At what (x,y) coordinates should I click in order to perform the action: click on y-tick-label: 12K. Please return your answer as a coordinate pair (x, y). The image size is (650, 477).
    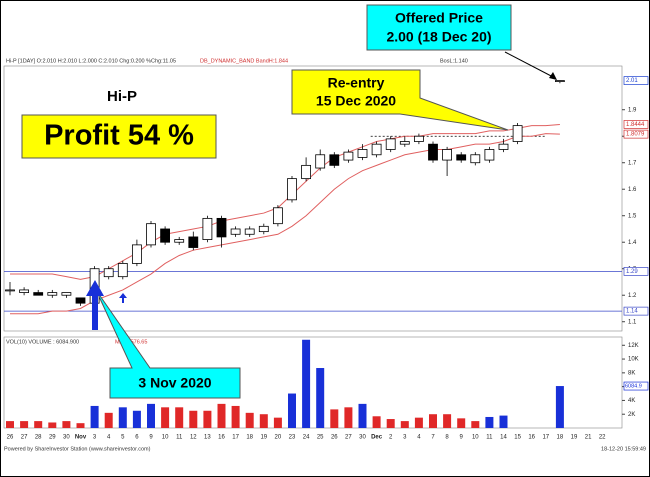
    Looking at the image, I should click on (633, 346).